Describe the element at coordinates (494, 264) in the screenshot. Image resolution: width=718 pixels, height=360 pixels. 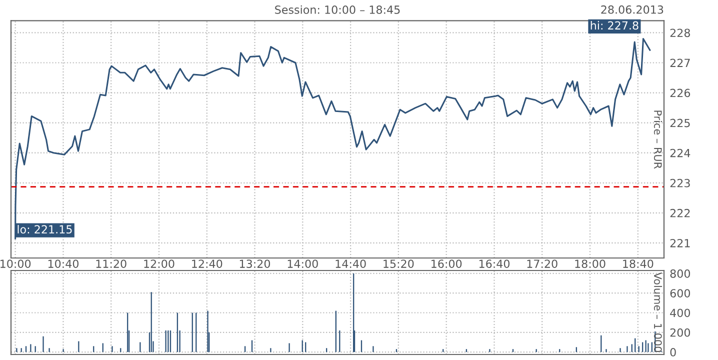
I see `x-tick-label: 16:40` at that location.